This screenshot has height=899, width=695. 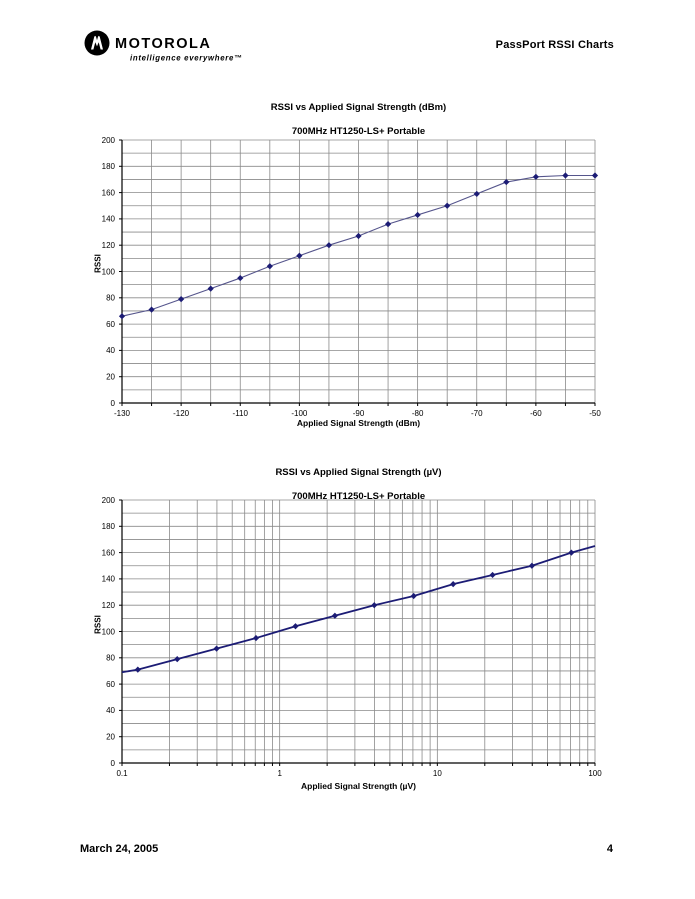 What do you see at coordinates (97, 43) in the screenshot?
I see `motorola-emblem-icon` at bounding box center [97, 43].